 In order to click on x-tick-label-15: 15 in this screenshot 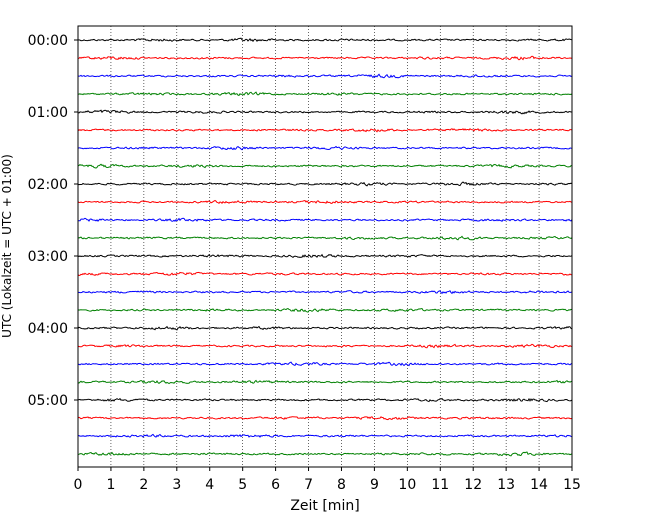, I will do `click(572, 485)`.